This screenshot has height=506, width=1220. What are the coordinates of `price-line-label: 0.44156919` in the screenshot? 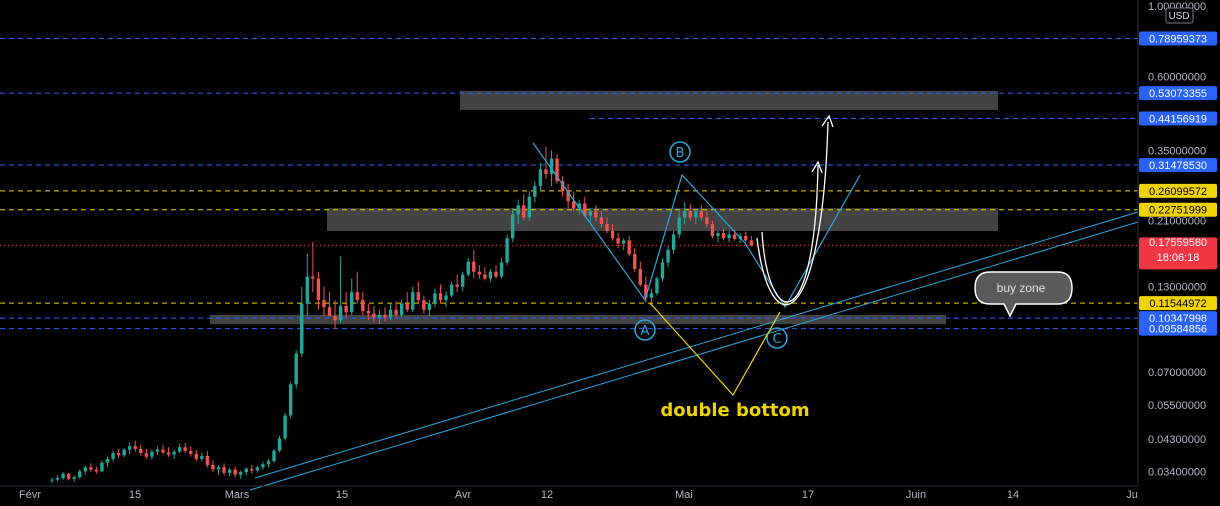 It's located at (1178, 119).